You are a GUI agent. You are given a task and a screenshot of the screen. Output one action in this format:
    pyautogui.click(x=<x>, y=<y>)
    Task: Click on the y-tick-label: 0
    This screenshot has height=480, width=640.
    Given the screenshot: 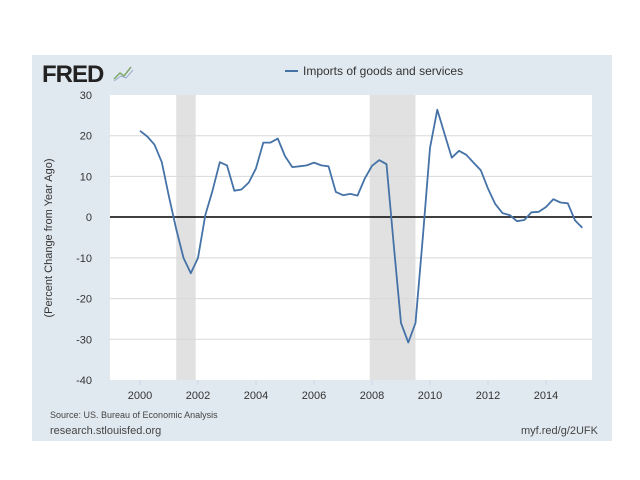 What is the action you would take?
    pyautogui.click(x=89, y=218)
    